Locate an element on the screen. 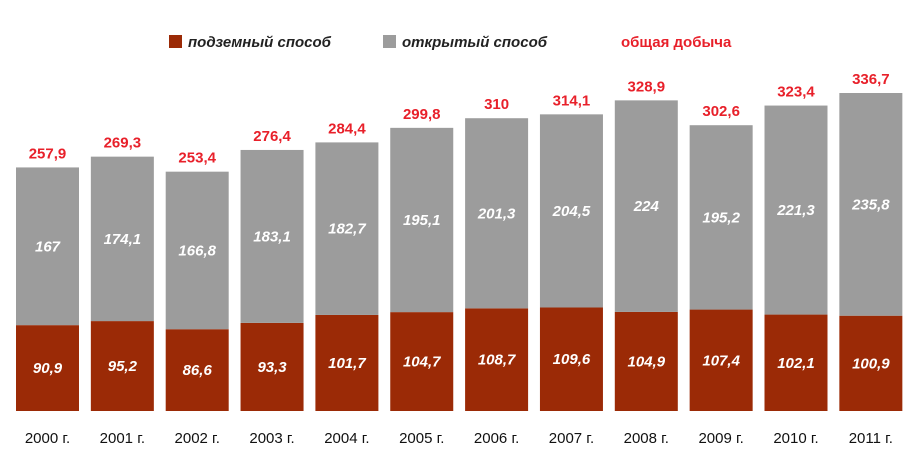 This screenshot has width=914, height=465. value-label-underground-0: 90,9 is located at coordinates (48, 368).